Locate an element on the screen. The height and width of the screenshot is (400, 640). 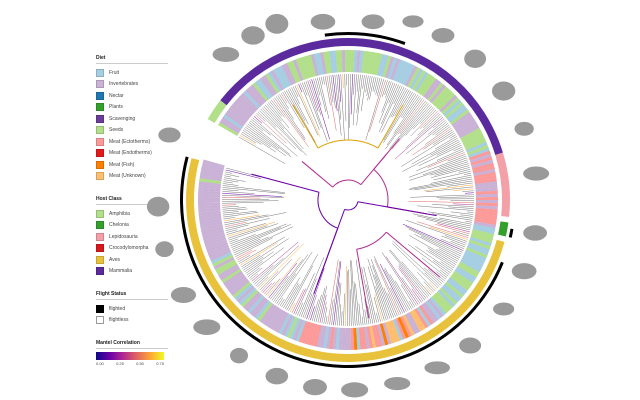
iguana-silhouette-icon is located at coordinates (524, 271).